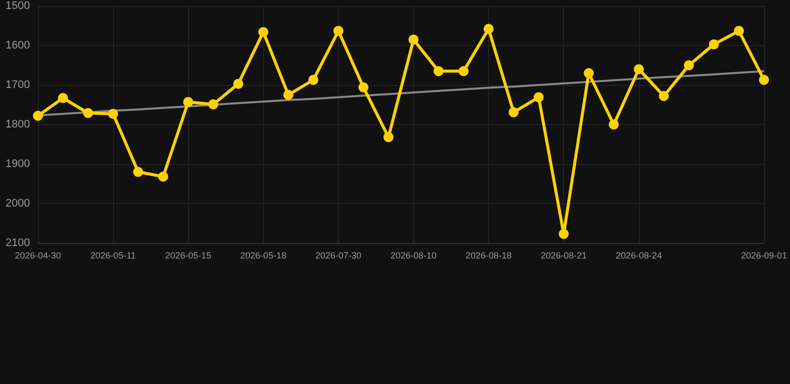  Describe the element at coordinates (18, 204) in the screenshot. I see `y-tick-label: 2000` at that location.